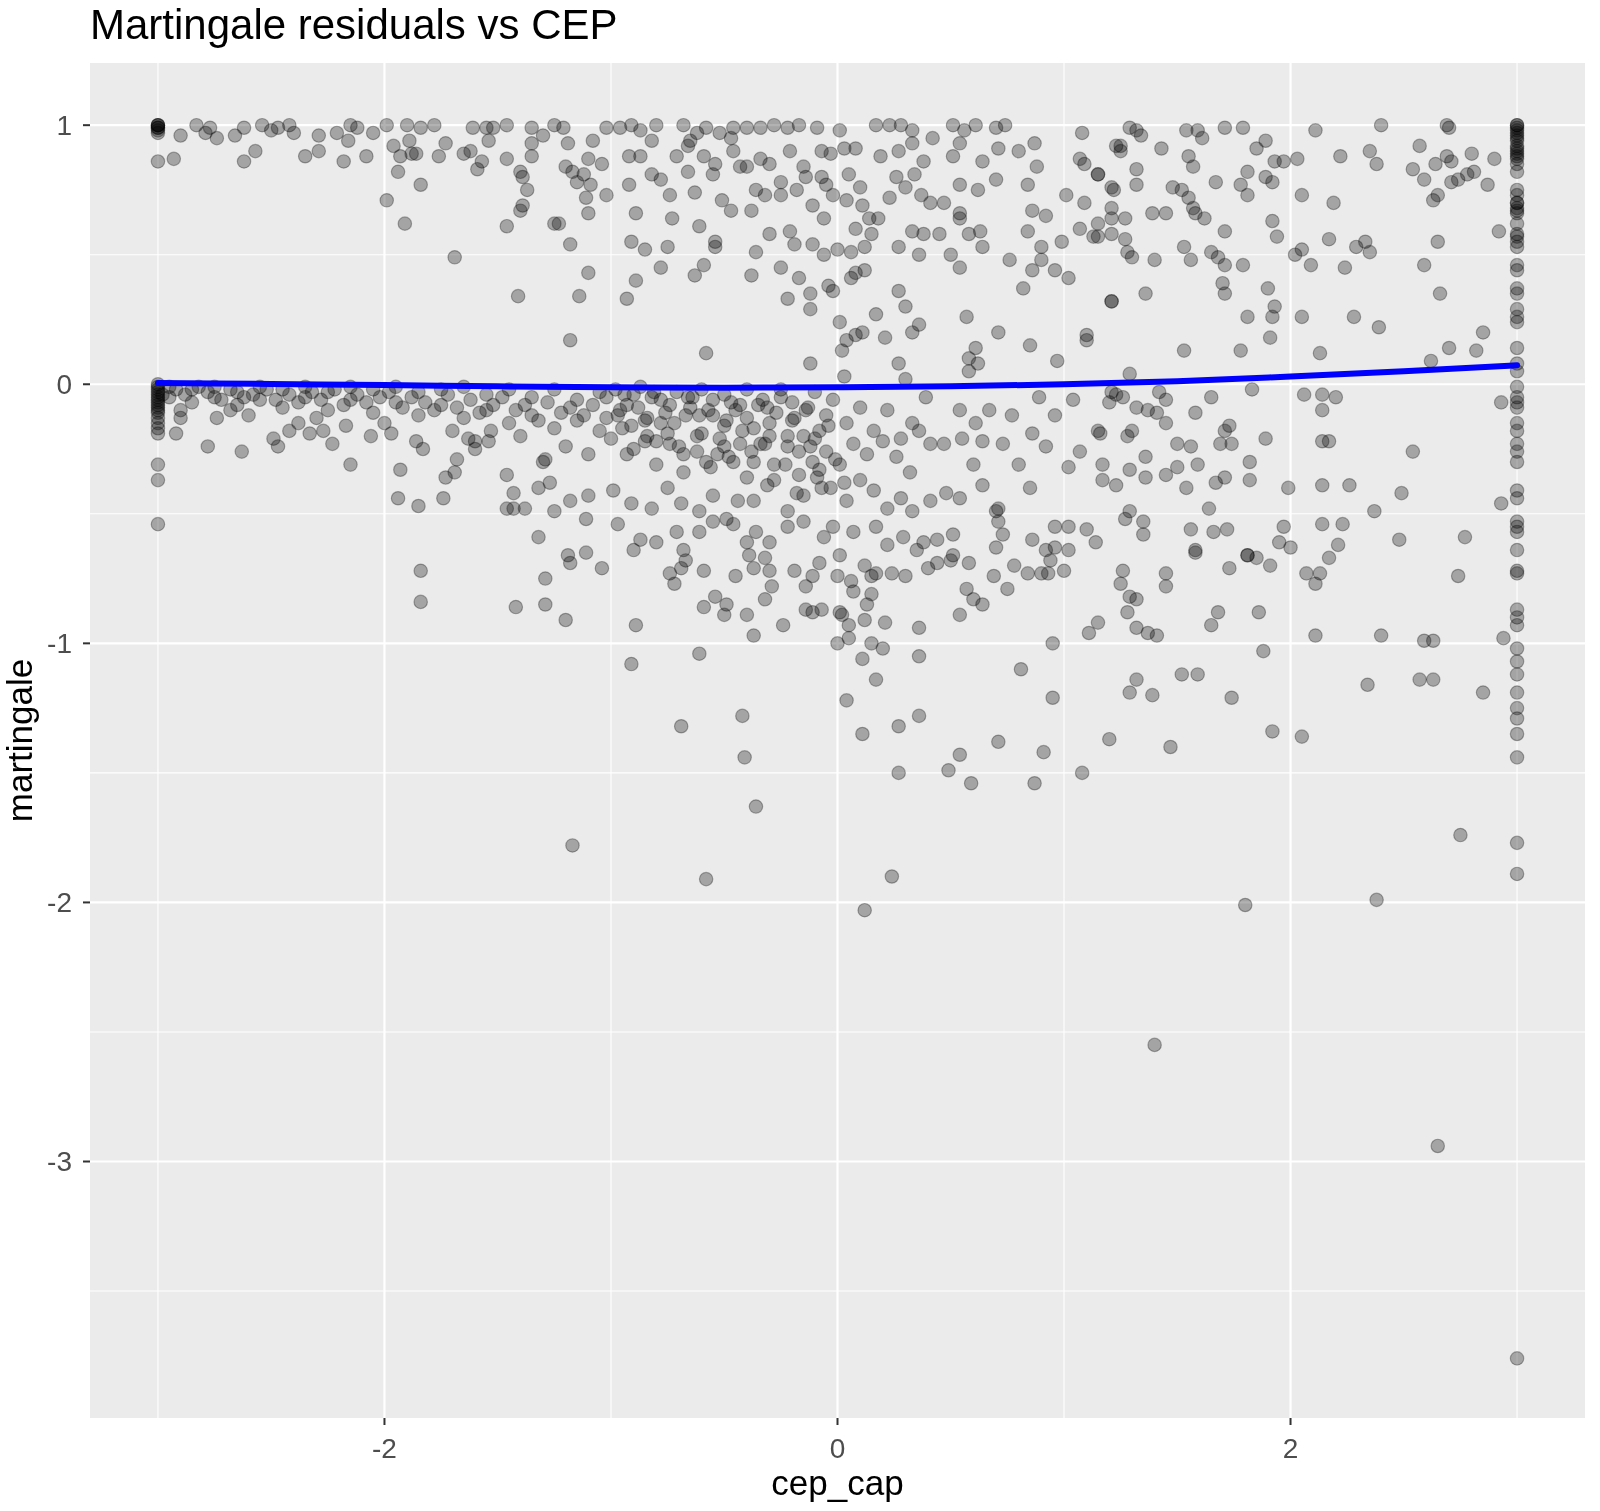 The height and width of the screenshot is (1511, 1600). What do you see at coordinates (384, 1448) in the screenshot?
I see `x-tick-label: -2` at bounding box center [384, 1448].